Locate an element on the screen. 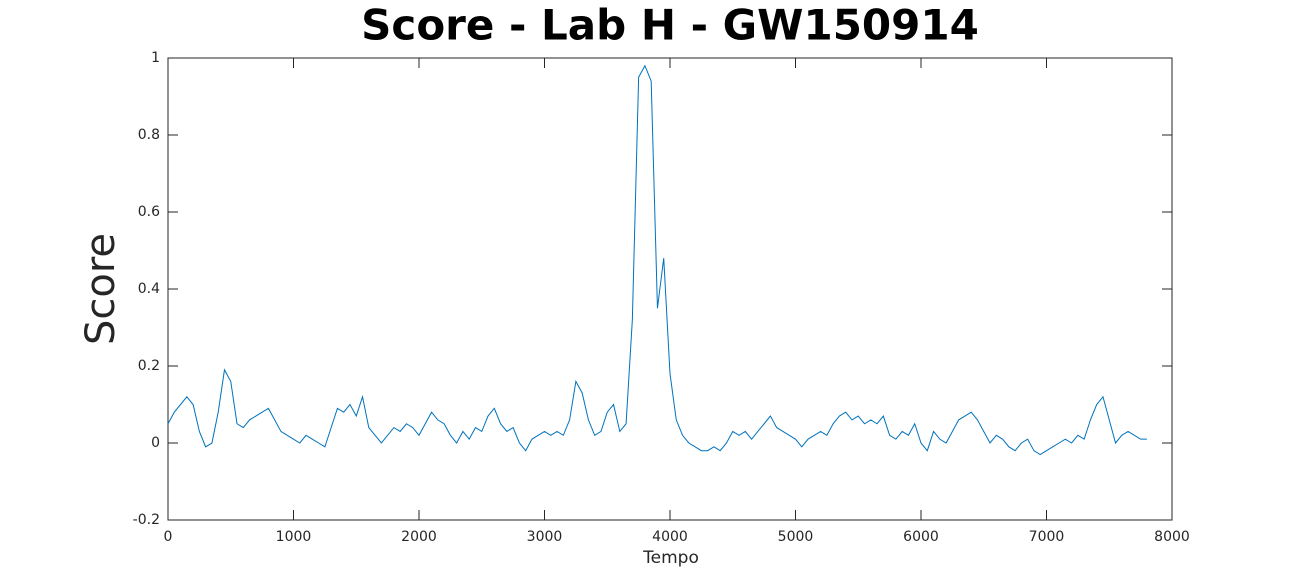 The height and width of the screenshot is (585, 1296). y-axis-label: Score is located at coordinates (101, 289).